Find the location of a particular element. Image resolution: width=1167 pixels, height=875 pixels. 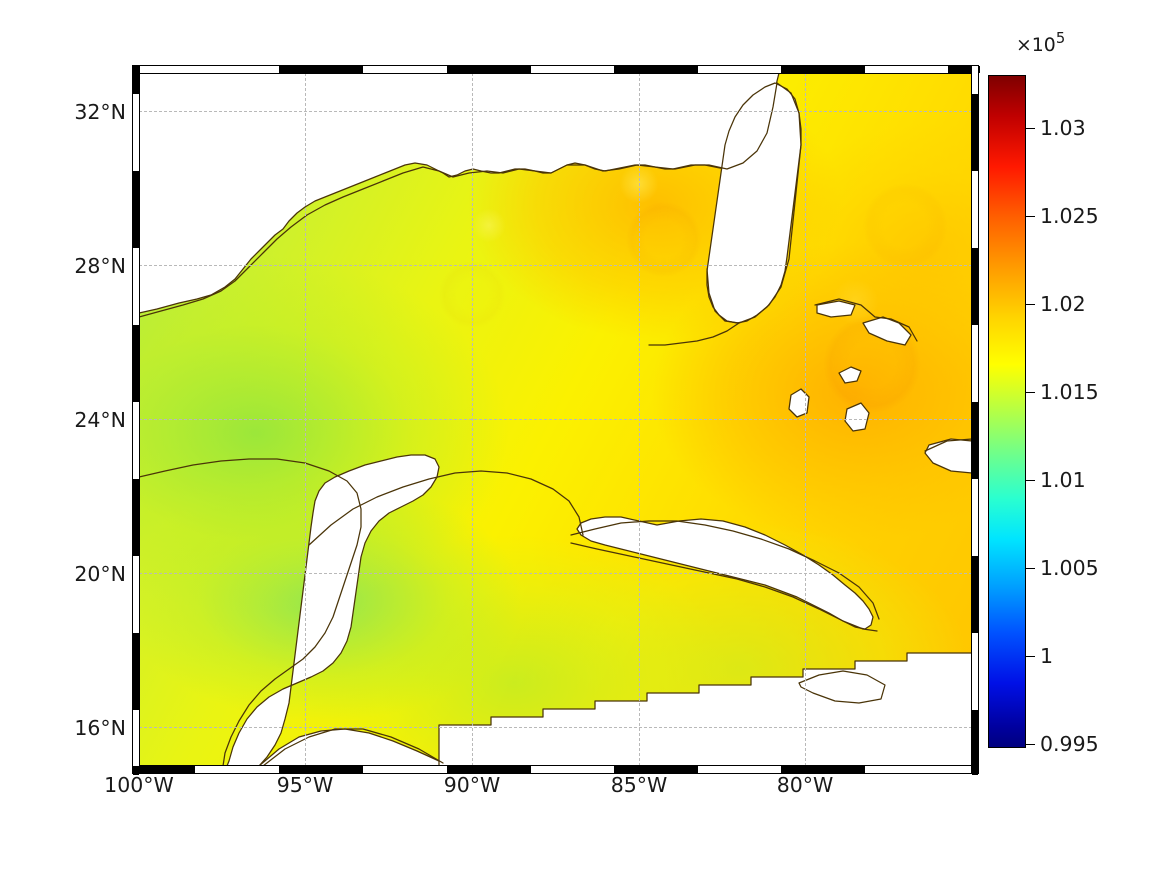

xtick-label-95w: 95°W is located at coordinates (305, 785).